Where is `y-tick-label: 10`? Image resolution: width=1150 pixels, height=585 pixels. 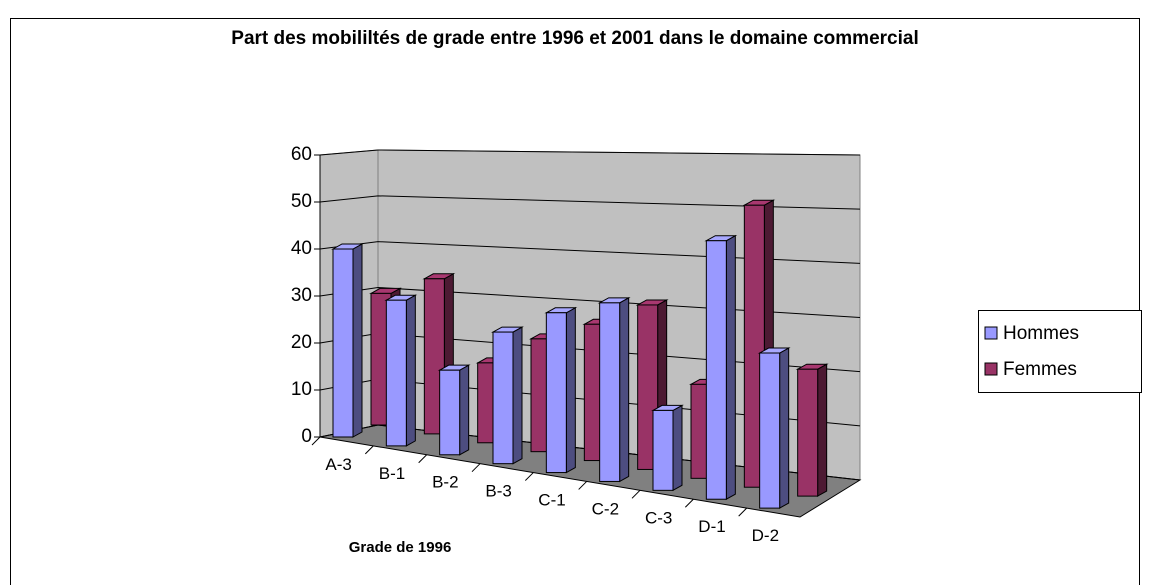
y-tick-label: 10 is located at coordinates (301, 389).